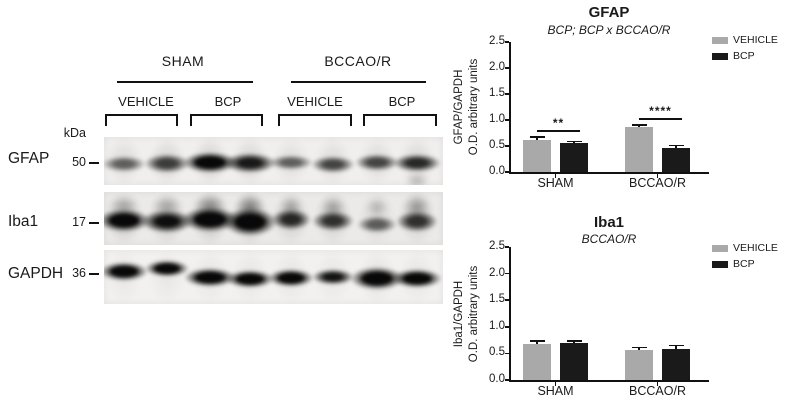  What do you see at coordinates (609, 12) in the screenshot?
I see `chart-title: GFAP` at bounding box center [609, 12].